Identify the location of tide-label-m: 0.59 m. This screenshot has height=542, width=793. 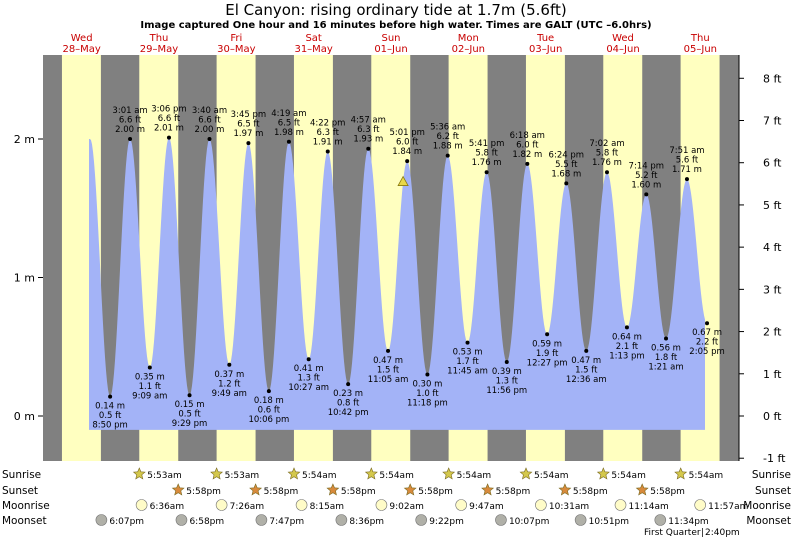
(547, 344).